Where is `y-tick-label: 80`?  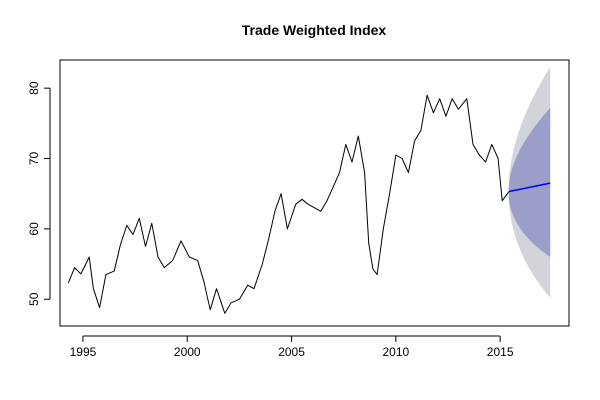 y-tick-label: 80 is located at coordinates (34, 88).